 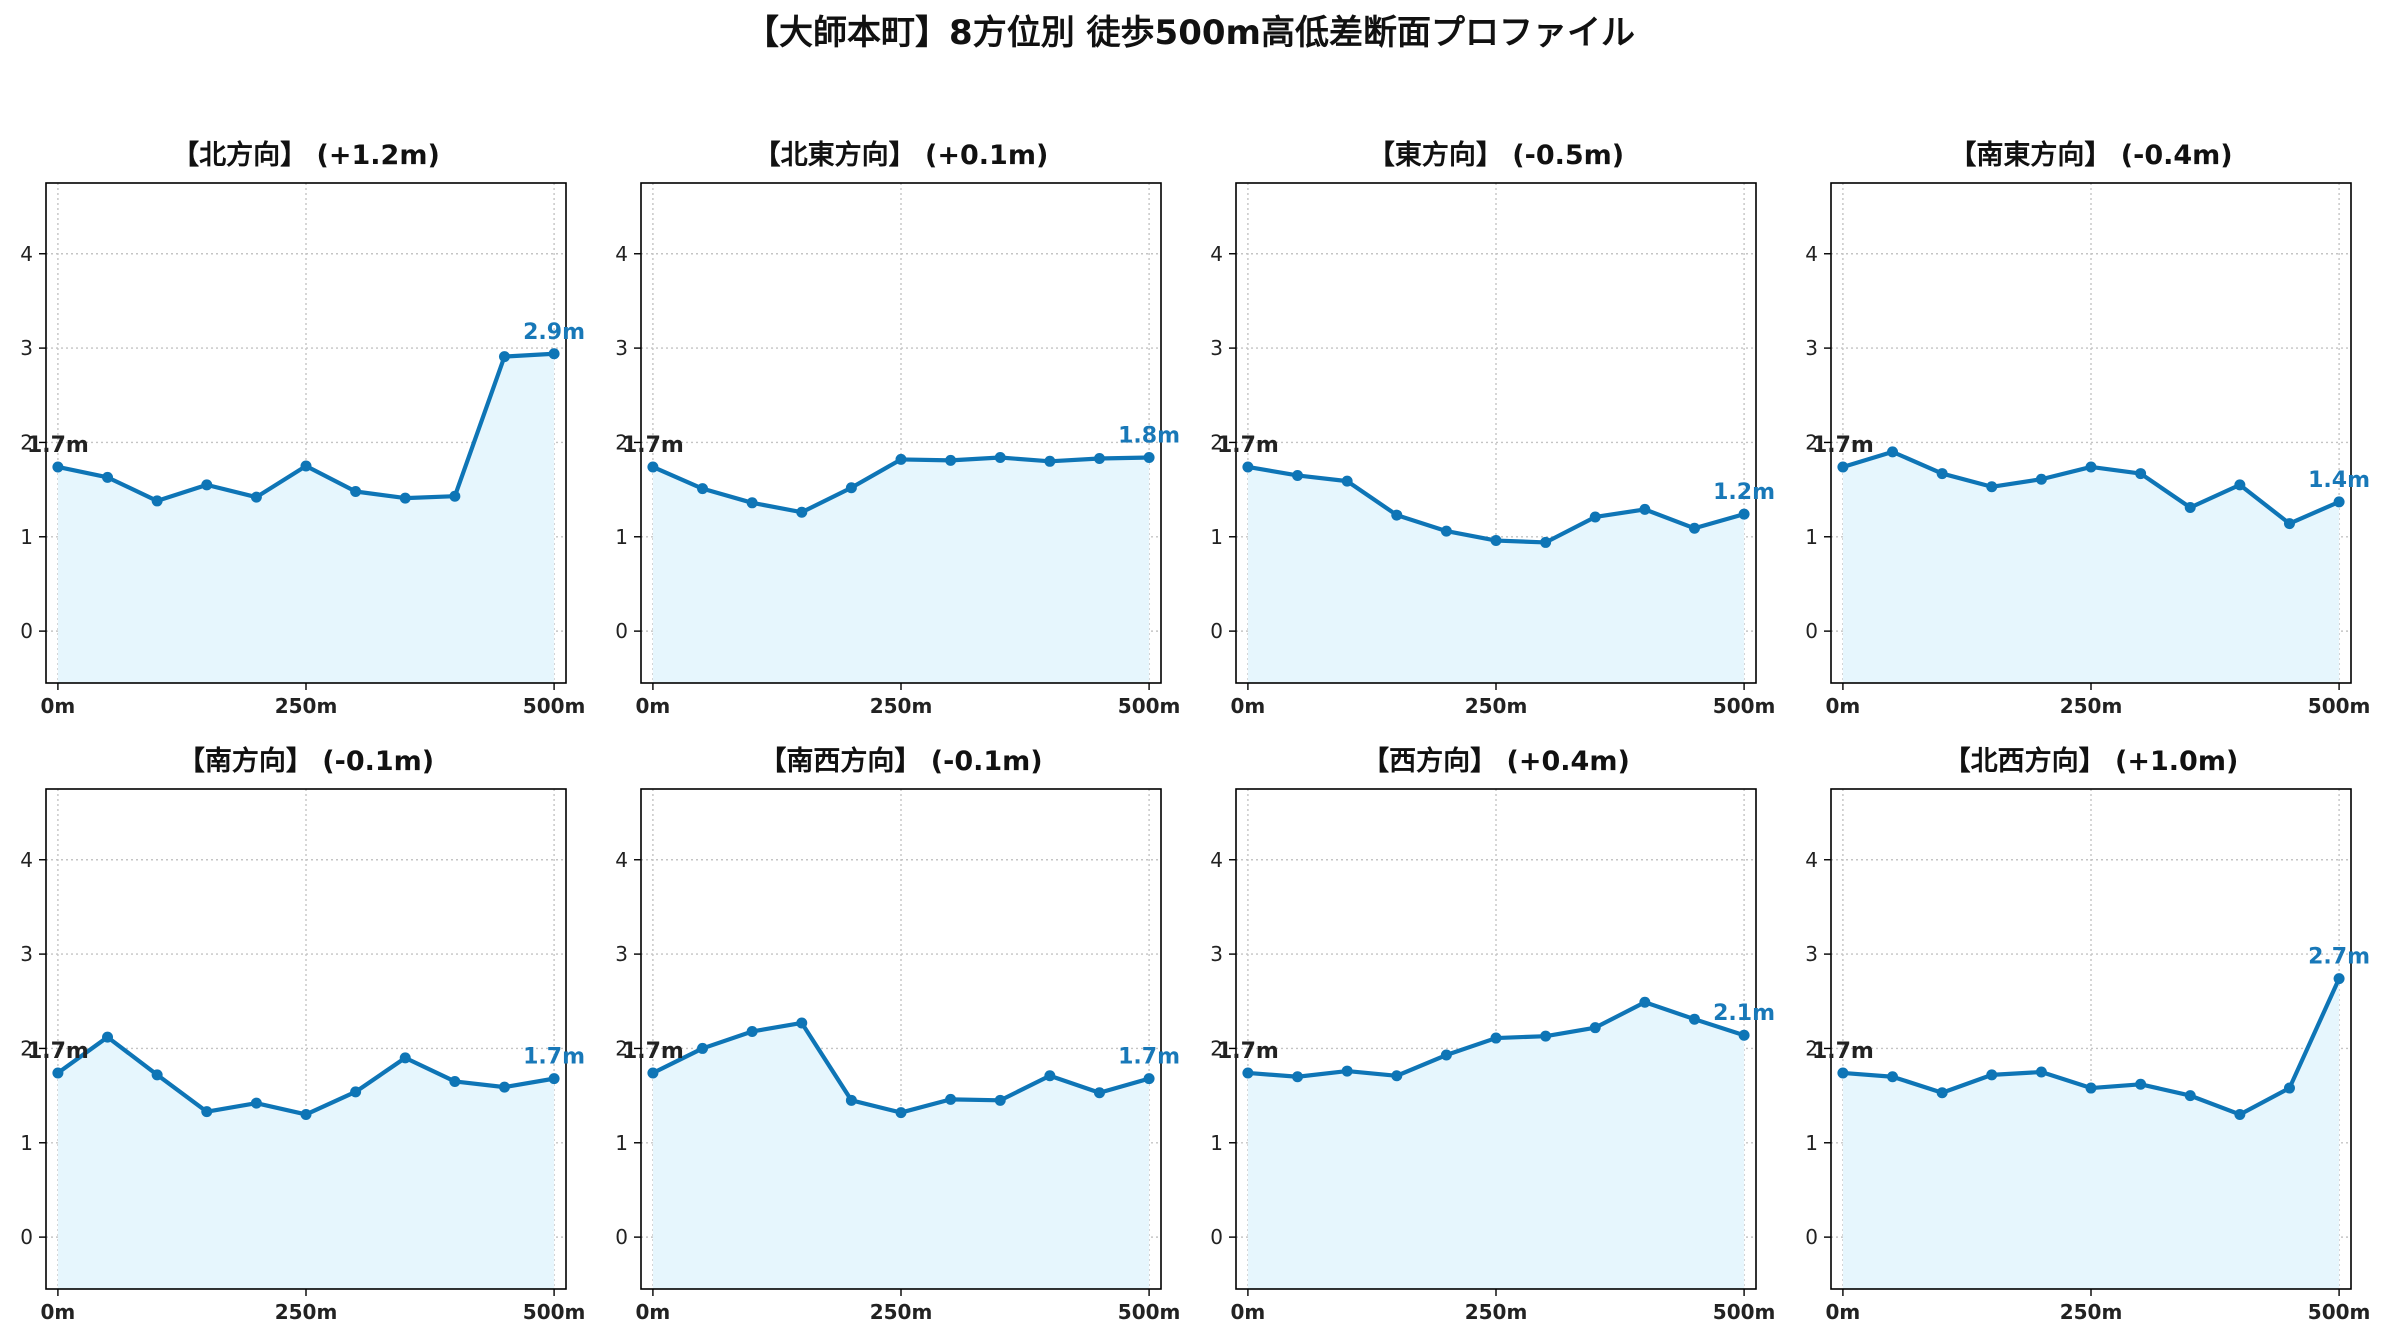 What do you see at coordinates (1496, 155) in the screenshot?
I see `panel-title: 【東方向】 (-0.5m)` at bounding box center [1496, 155].